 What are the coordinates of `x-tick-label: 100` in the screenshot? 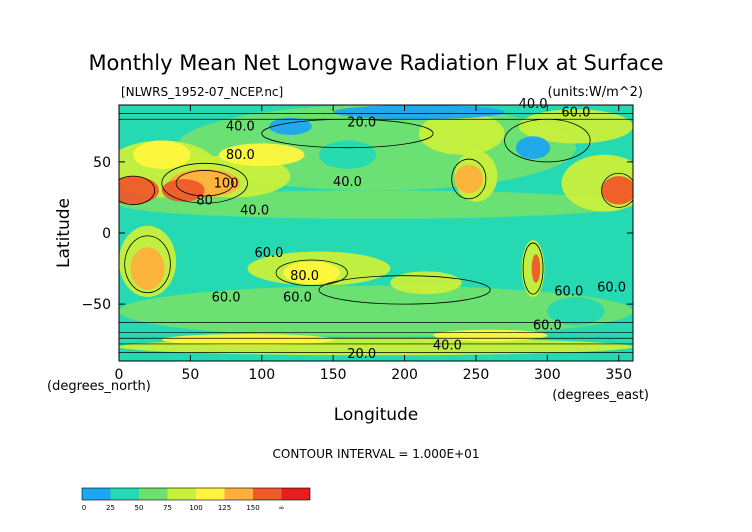 It's located at (261, 375).